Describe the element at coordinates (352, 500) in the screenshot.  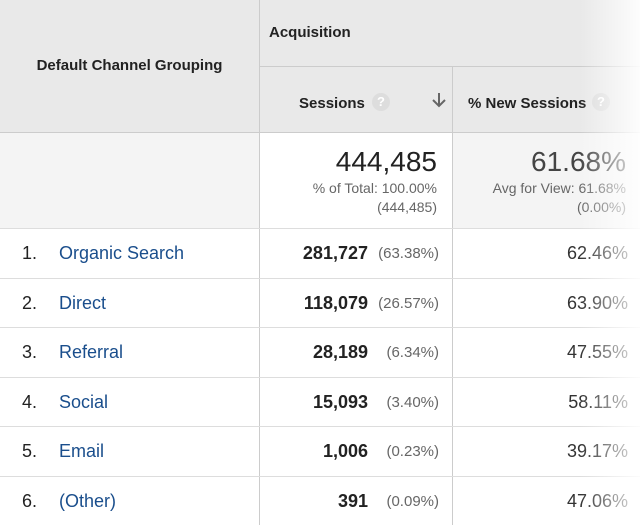
I see `sessions: 391` at that location.